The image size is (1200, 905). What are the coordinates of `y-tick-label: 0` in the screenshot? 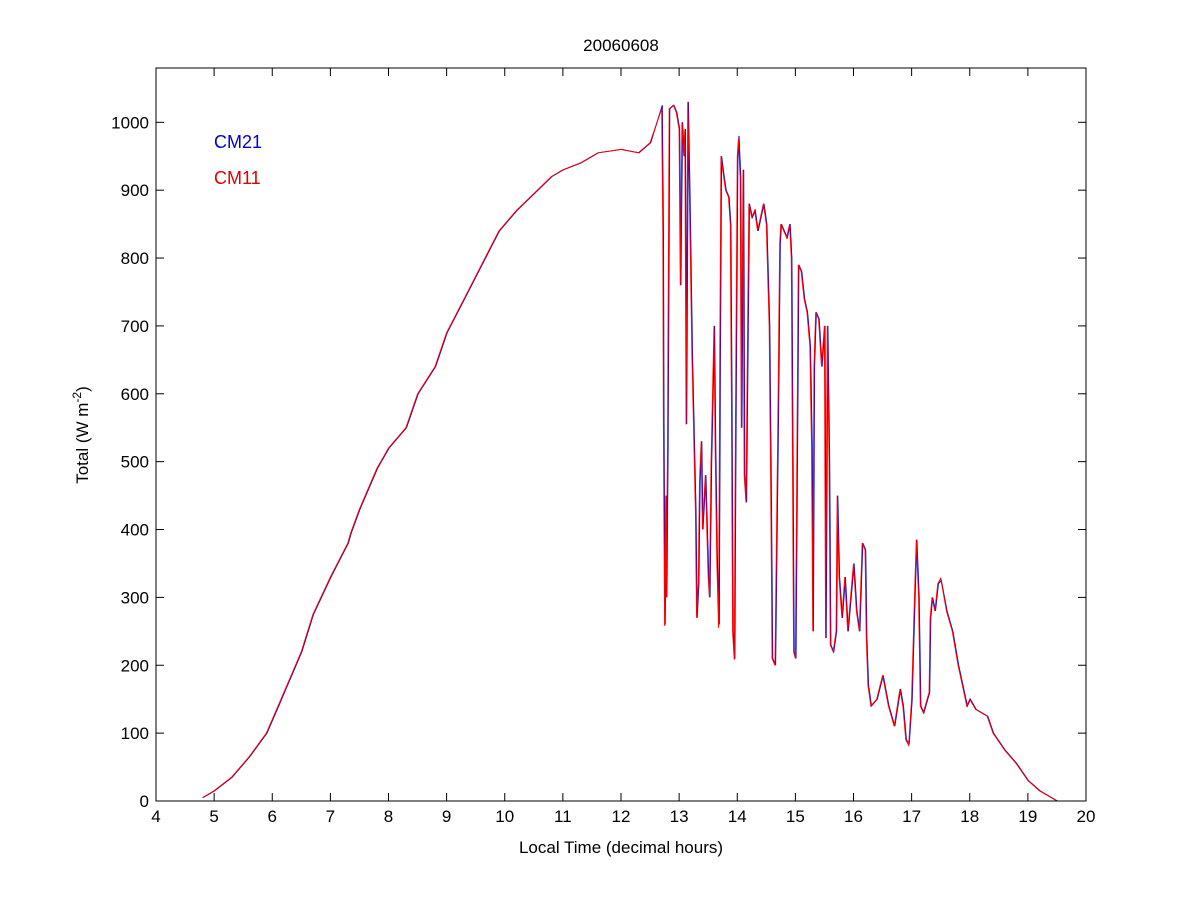 It's located at (144, 801).